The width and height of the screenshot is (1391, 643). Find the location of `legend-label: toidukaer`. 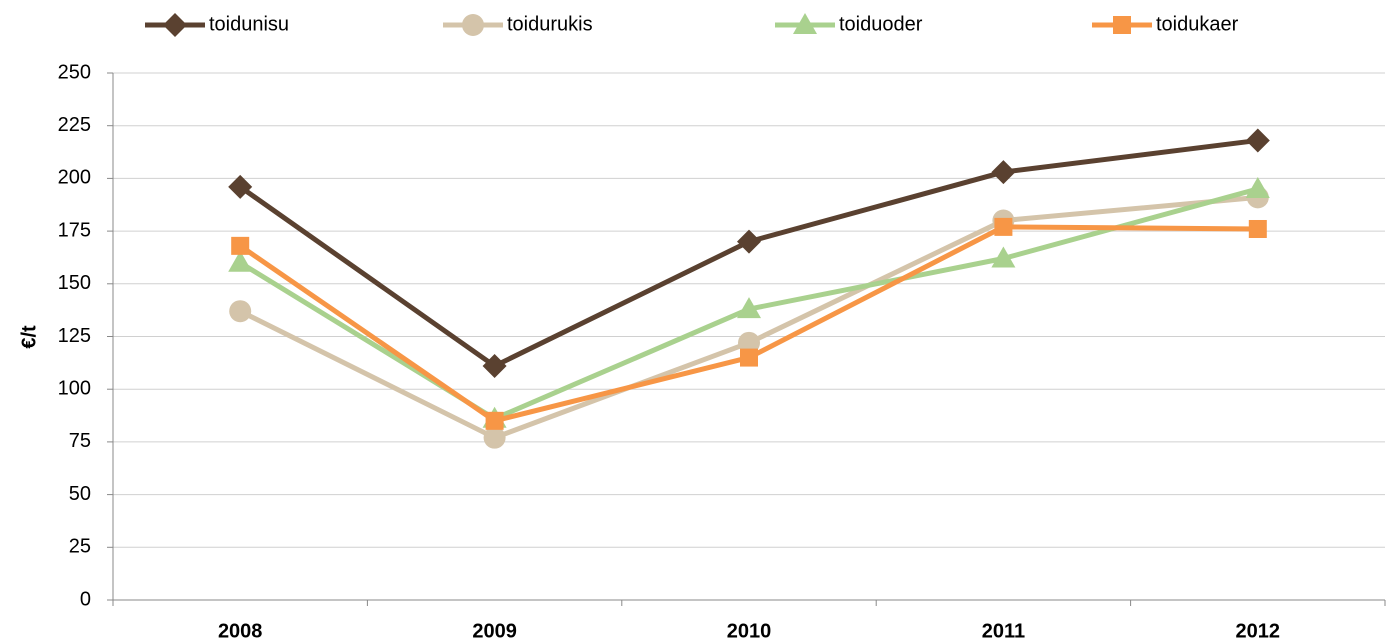

legend-label: toidukaer is located at coordinates (1197, 24).